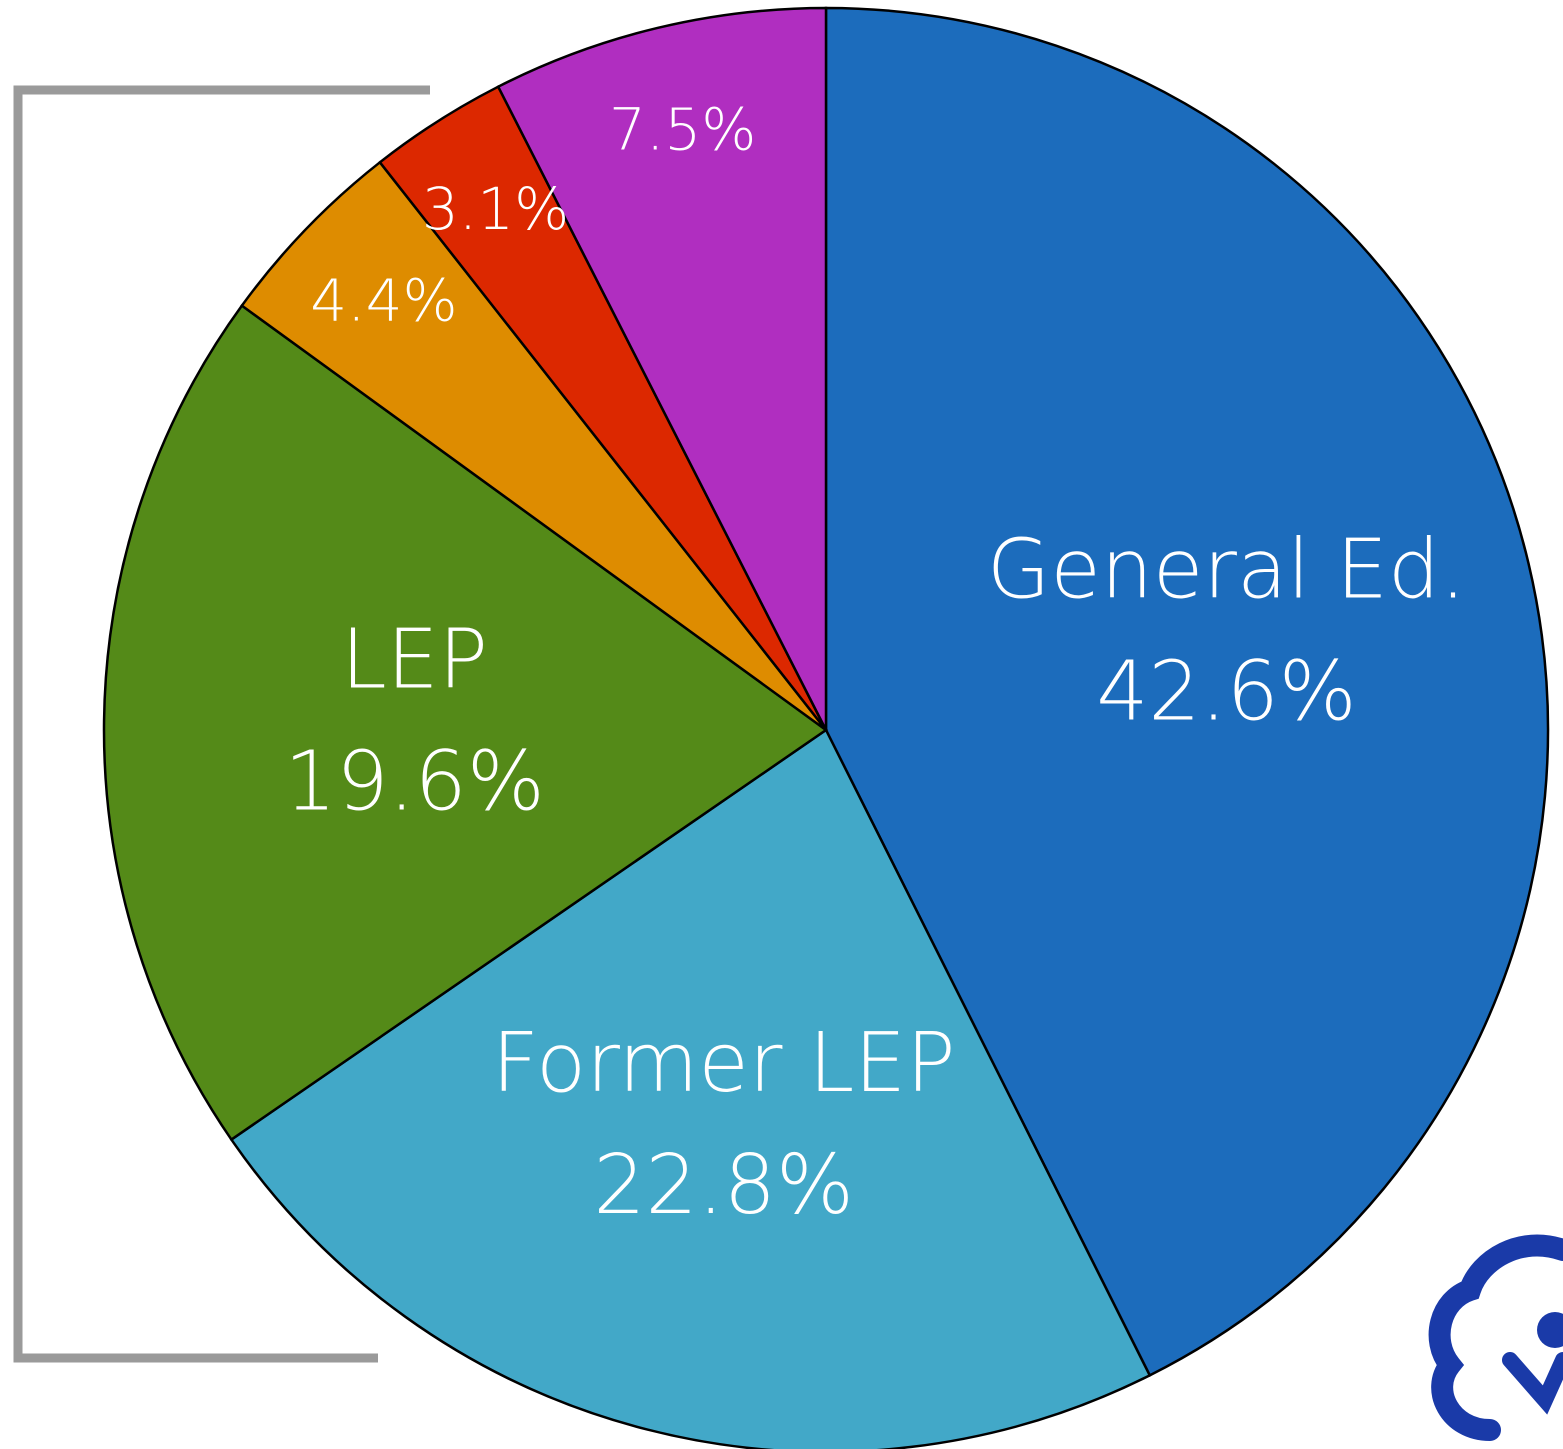 This screenshot has height=1449, width=1563. What do you see at coordinates (414, 781) in the screenshot?
I see `slice-value: 19.6%` at bounding box center [414, 781].